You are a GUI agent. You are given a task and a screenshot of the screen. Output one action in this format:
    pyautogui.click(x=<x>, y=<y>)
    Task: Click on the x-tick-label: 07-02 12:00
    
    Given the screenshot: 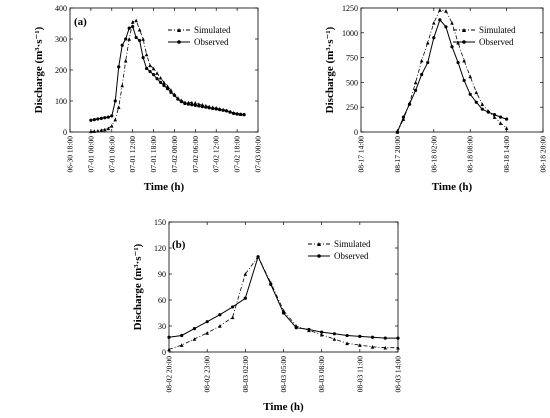 What is the action you would take?
    pyautogui.click(x=216, y=154)
    